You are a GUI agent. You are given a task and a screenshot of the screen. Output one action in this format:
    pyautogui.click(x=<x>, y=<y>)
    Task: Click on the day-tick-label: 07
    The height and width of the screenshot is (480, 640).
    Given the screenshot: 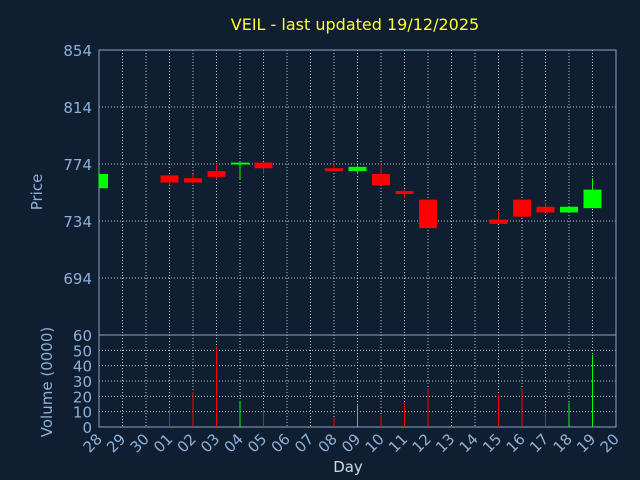 What is the action you would take?
    pyautogui.click(x=304, y=443)
    